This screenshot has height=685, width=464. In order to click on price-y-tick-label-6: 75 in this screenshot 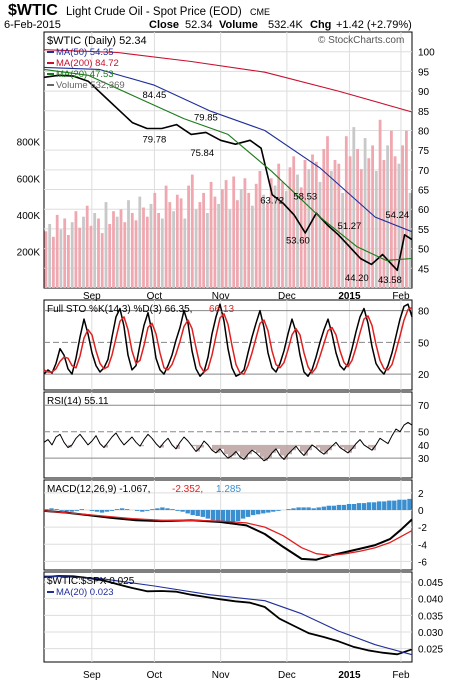, I will do `click(424, 151)`.